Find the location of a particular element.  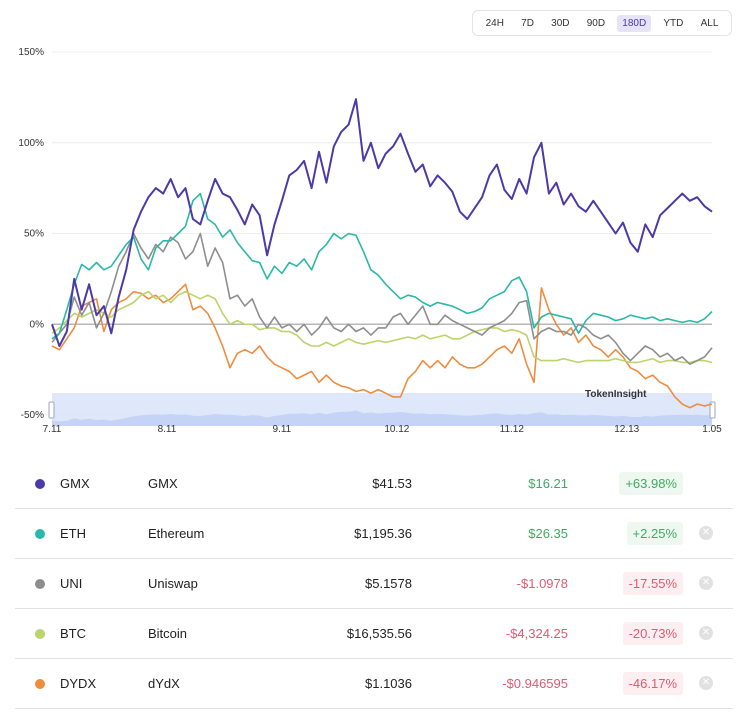

table-row: DYDX dYdX $1.1036 -$0.946595 -46.17% ✕ is located at coordinates (374, 684).